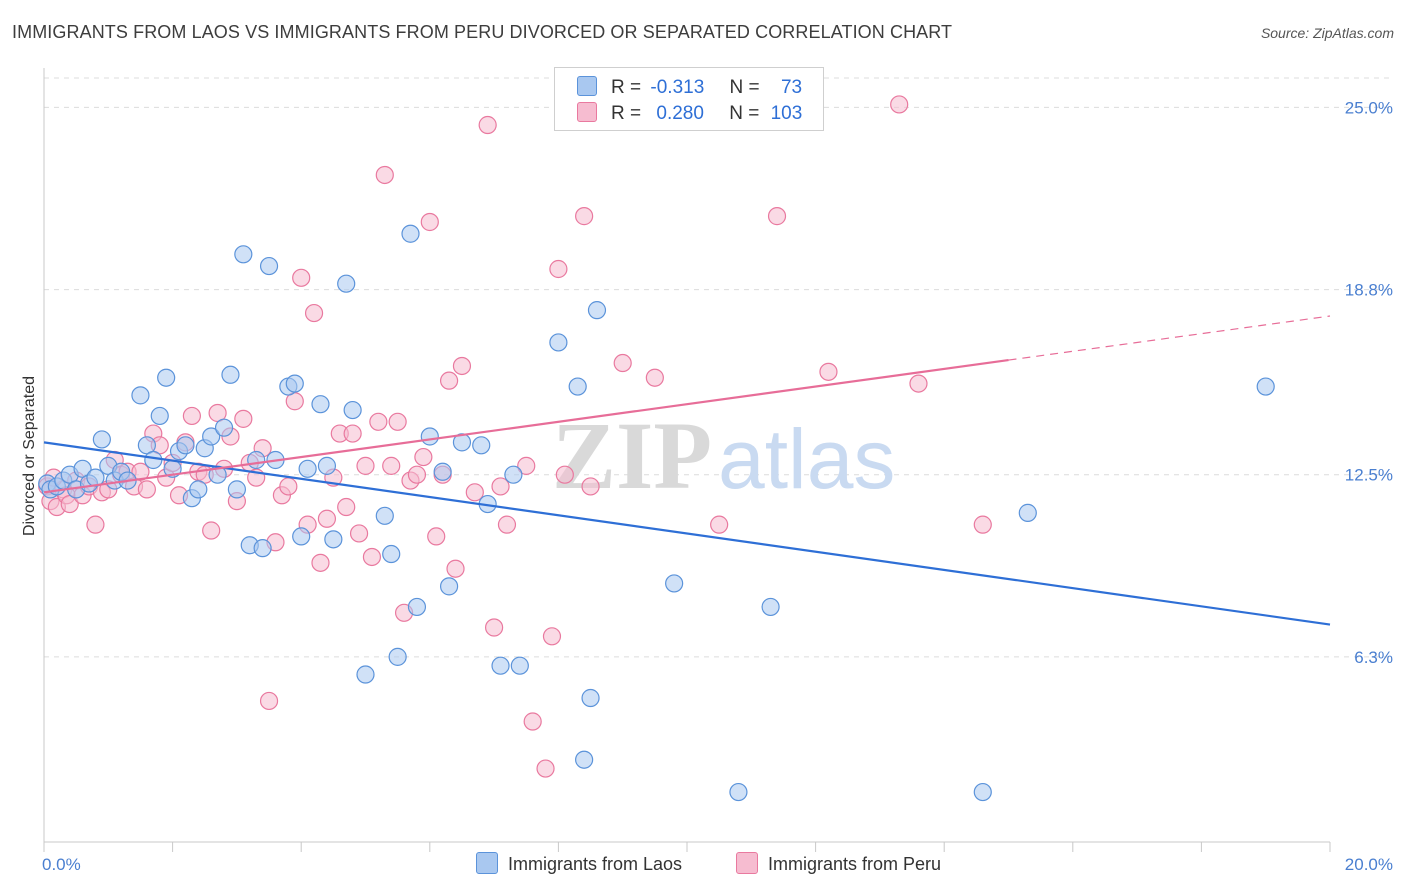 The image size is (1406, 892). I want to click on legend-row-laos: R = -0.313 N = 73, so click(689, 88).